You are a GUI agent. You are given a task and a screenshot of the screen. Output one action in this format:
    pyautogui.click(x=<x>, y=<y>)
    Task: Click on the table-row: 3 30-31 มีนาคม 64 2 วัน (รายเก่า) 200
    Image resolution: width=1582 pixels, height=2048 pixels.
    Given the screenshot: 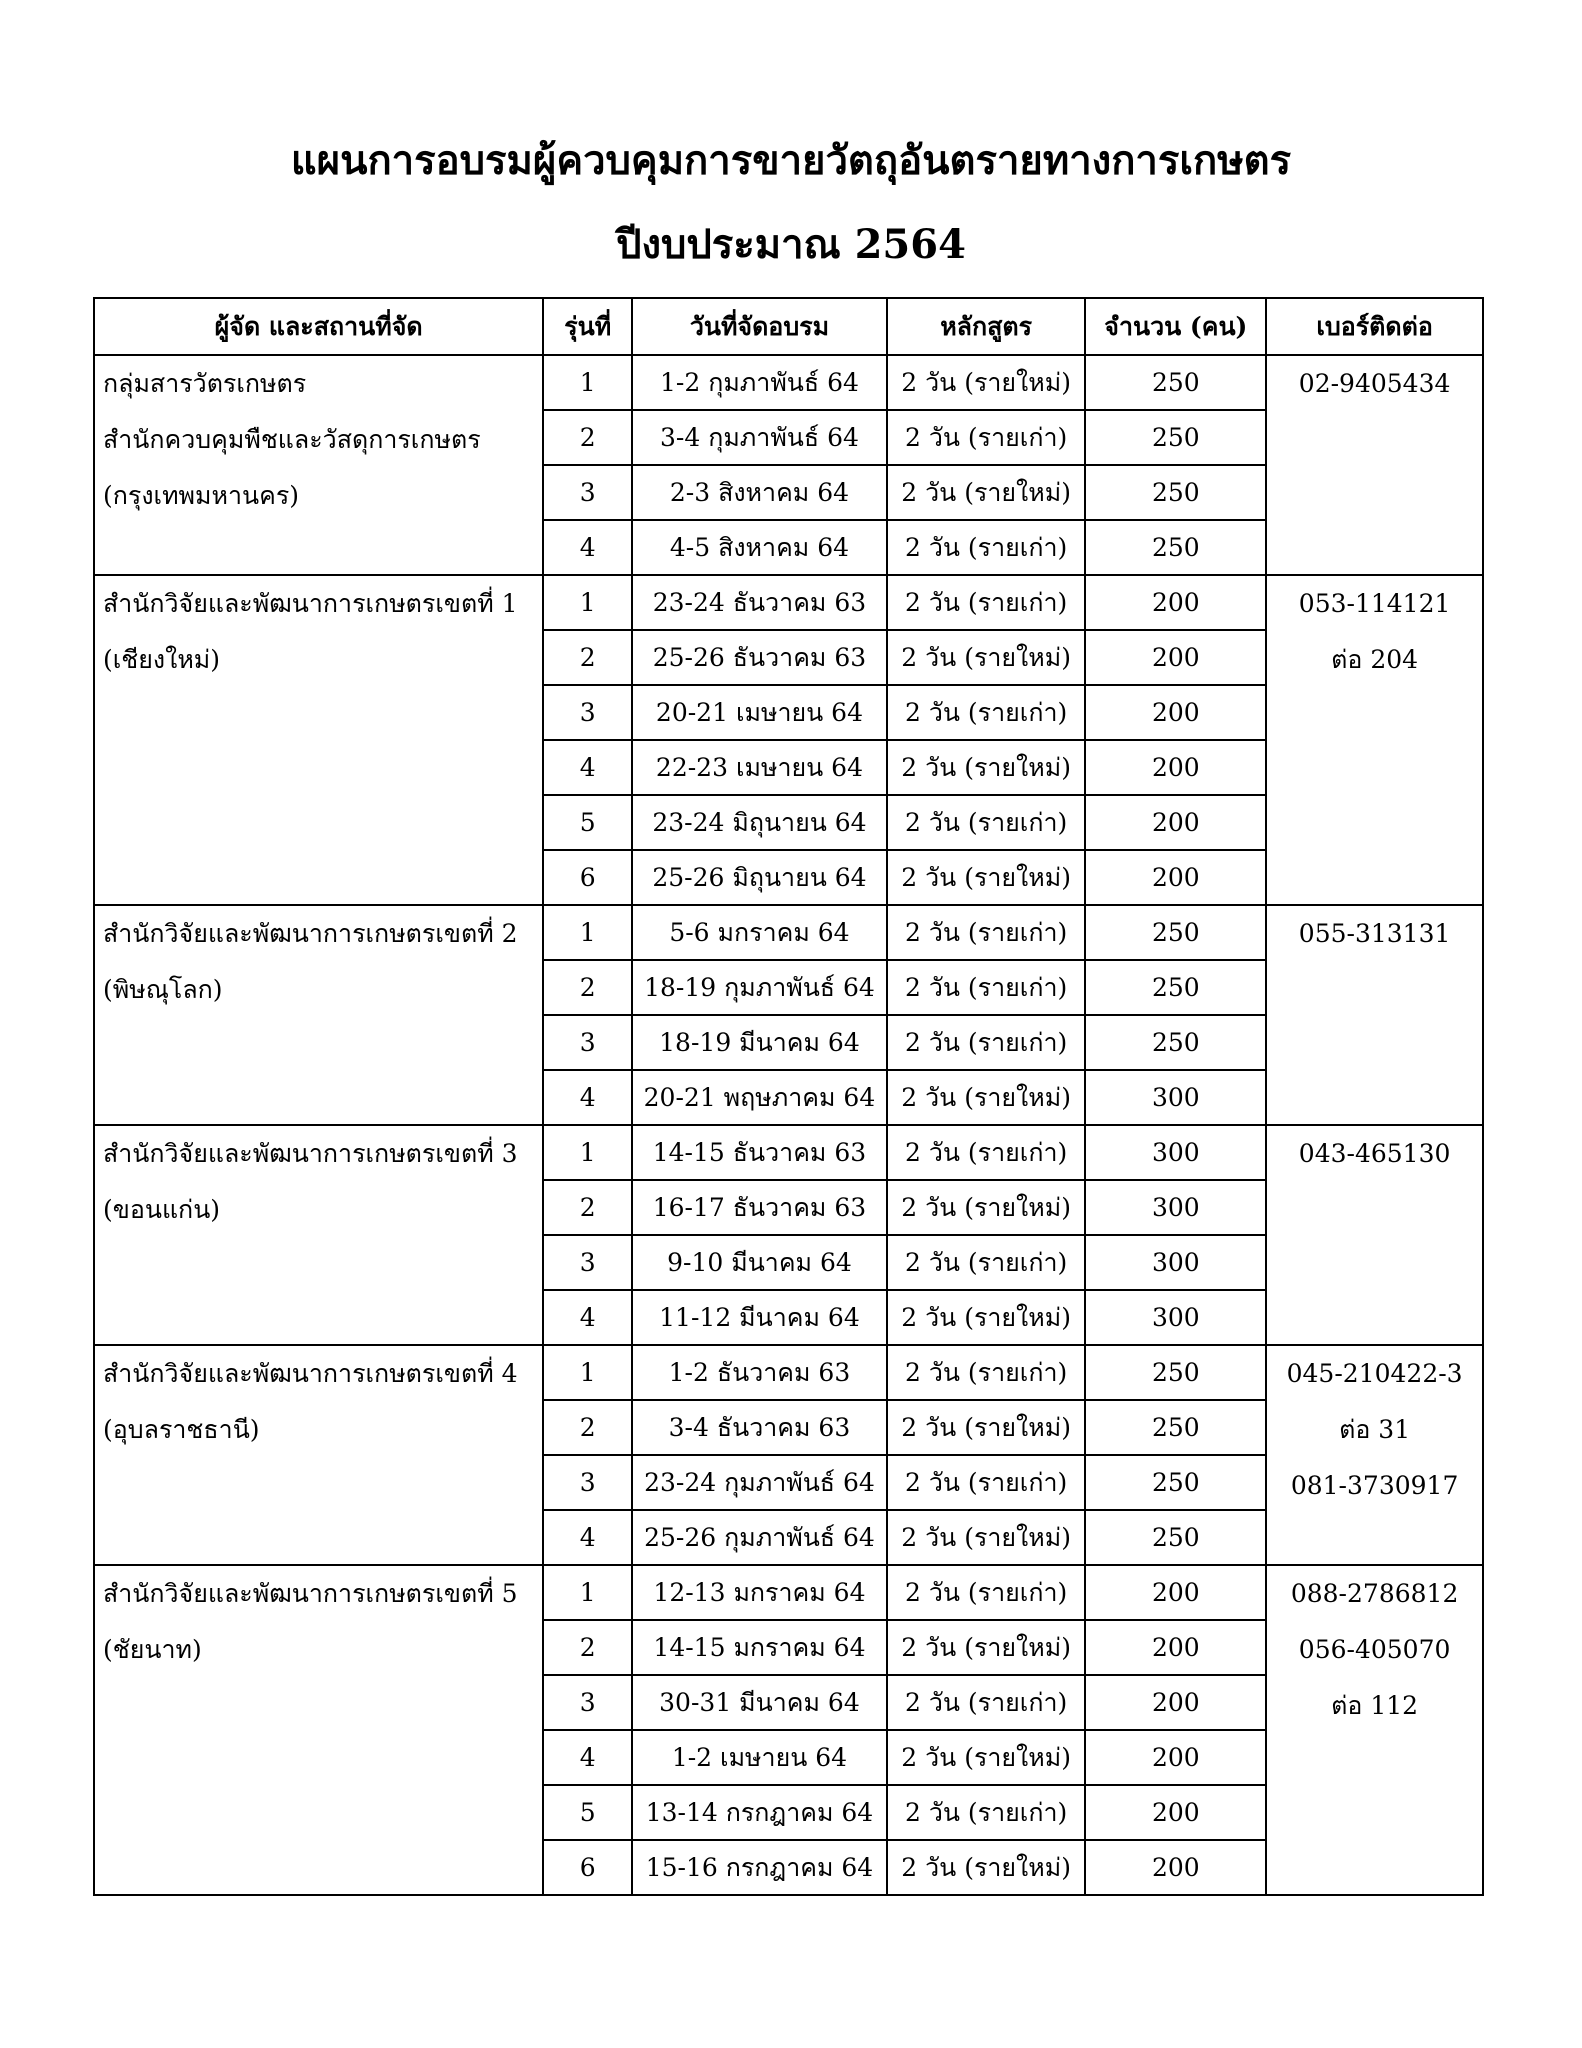 What is the action you would take?
    pyautogui.click(x=788, y=1702)
    